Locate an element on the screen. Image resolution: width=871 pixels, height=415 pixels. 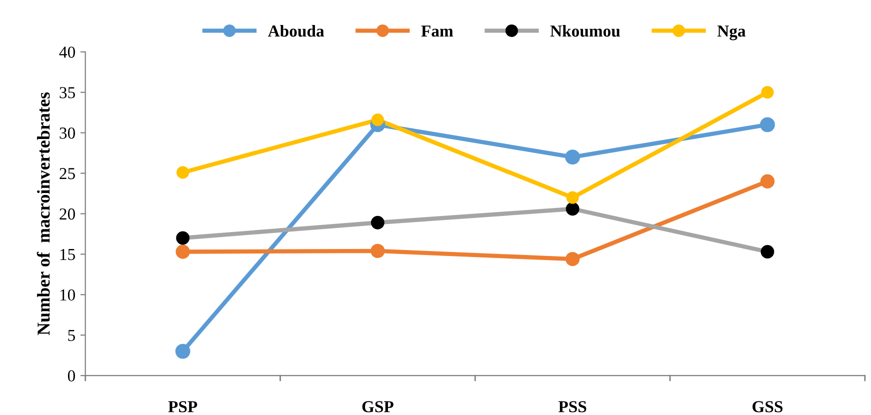
y-tick-label: 5 is located at coordinates (71, 336).